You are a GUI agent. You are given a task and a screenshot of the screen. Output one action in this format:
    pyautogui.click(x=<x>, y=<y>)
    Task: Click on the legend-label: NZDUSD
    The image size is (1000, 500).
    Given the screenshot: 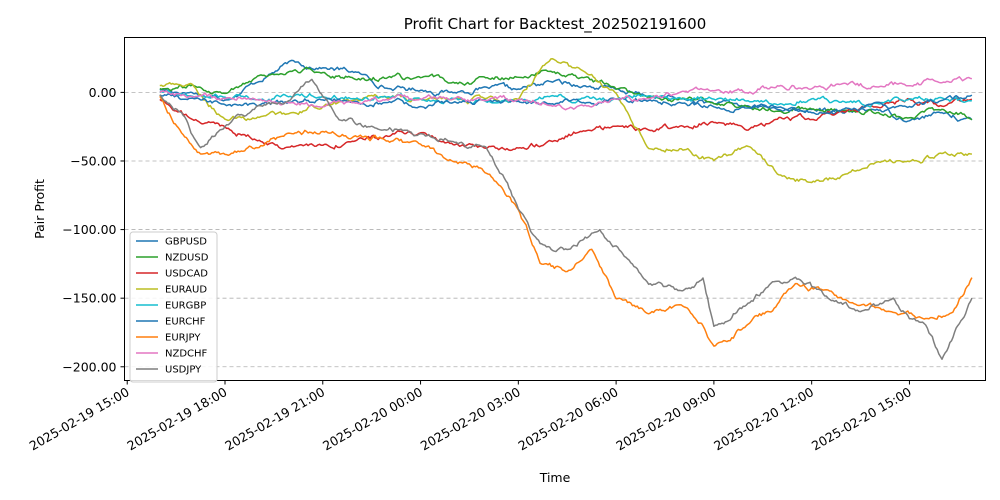 What is the action you would take?
    pyautogui.click(x=187, y=258)
    